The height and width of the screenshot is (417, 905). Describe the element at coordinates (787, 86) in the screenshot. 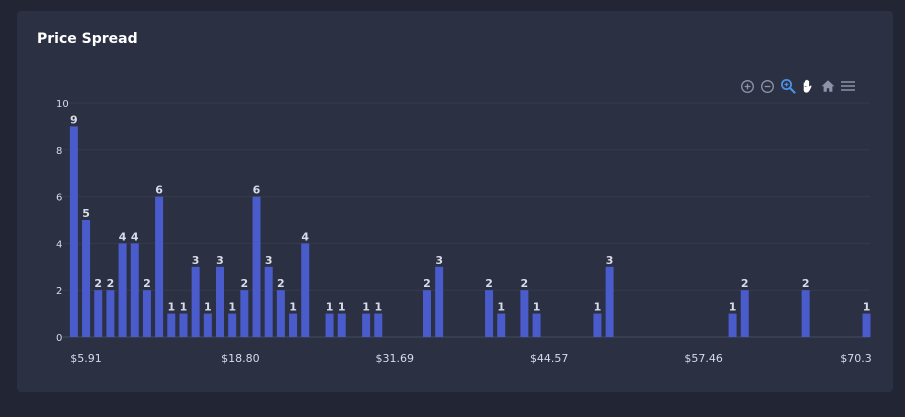

I see `zoom-select-icon` at that location.